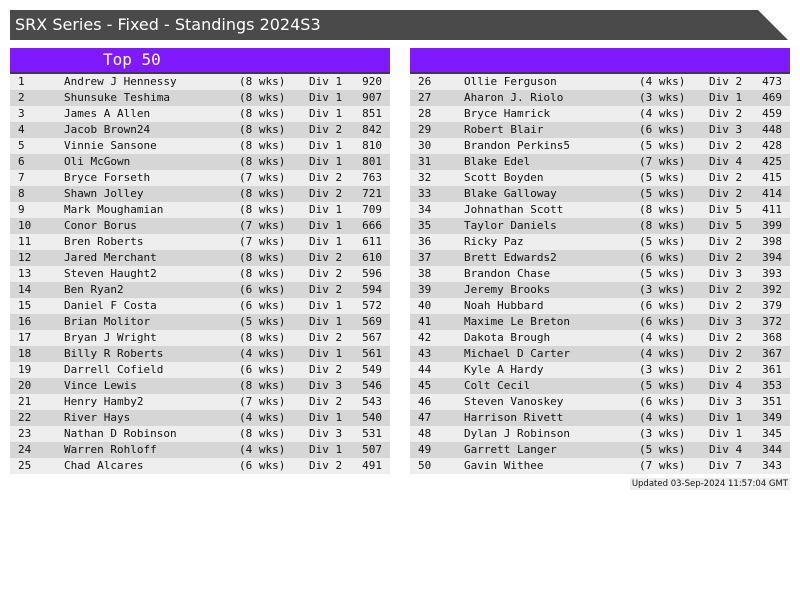 The image size is (800, 600). I want to click on points: 610, so click(372, 257).